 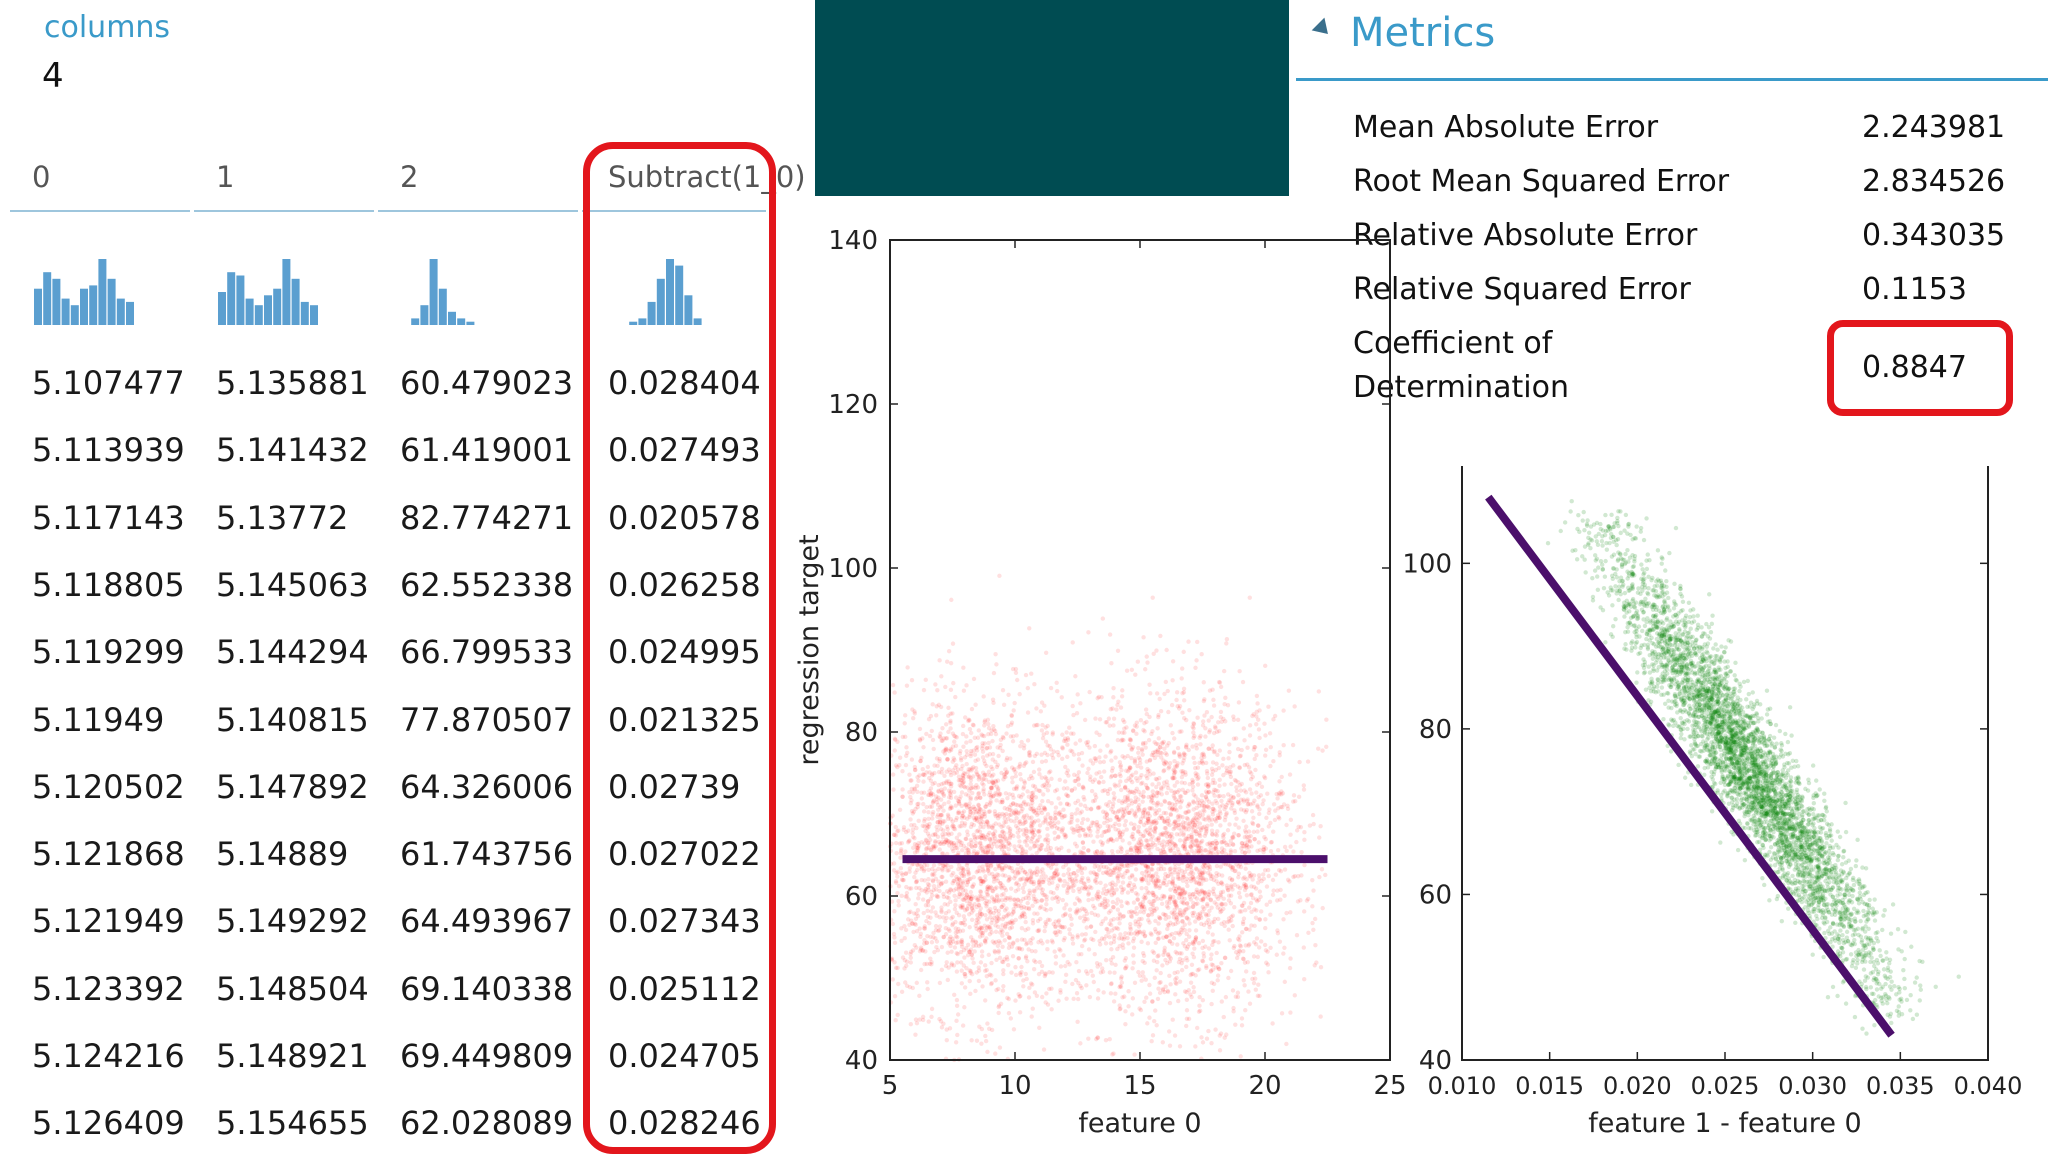 I want to click on x-axis-label: feature 1 - feature 0, so click(x=1724, y=1123).